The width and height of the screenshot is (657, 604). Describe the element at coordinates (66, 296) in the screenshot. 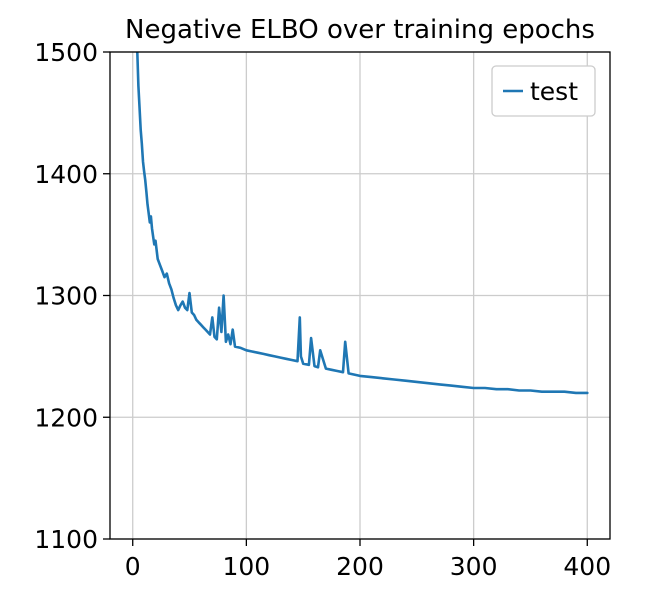

I see `y-tick-label: 1300` at that location.